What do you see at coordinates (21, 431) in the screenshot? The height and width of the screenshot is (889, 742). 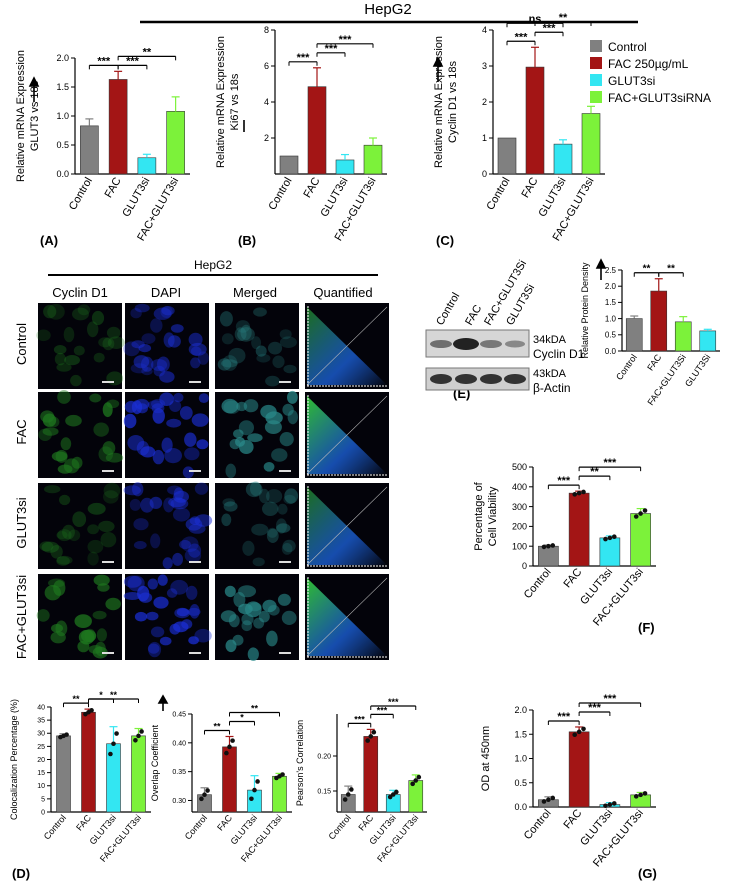 I see `microscopy-row-fac: FAC` at bounding box center [21, 431].